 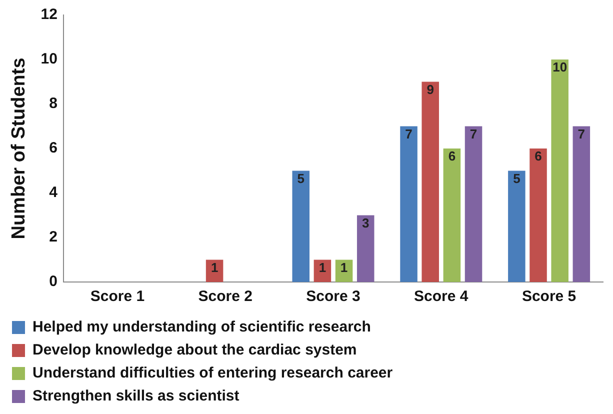 I want to click on x-tick-label: Score 5, so click(x=549, y=297).